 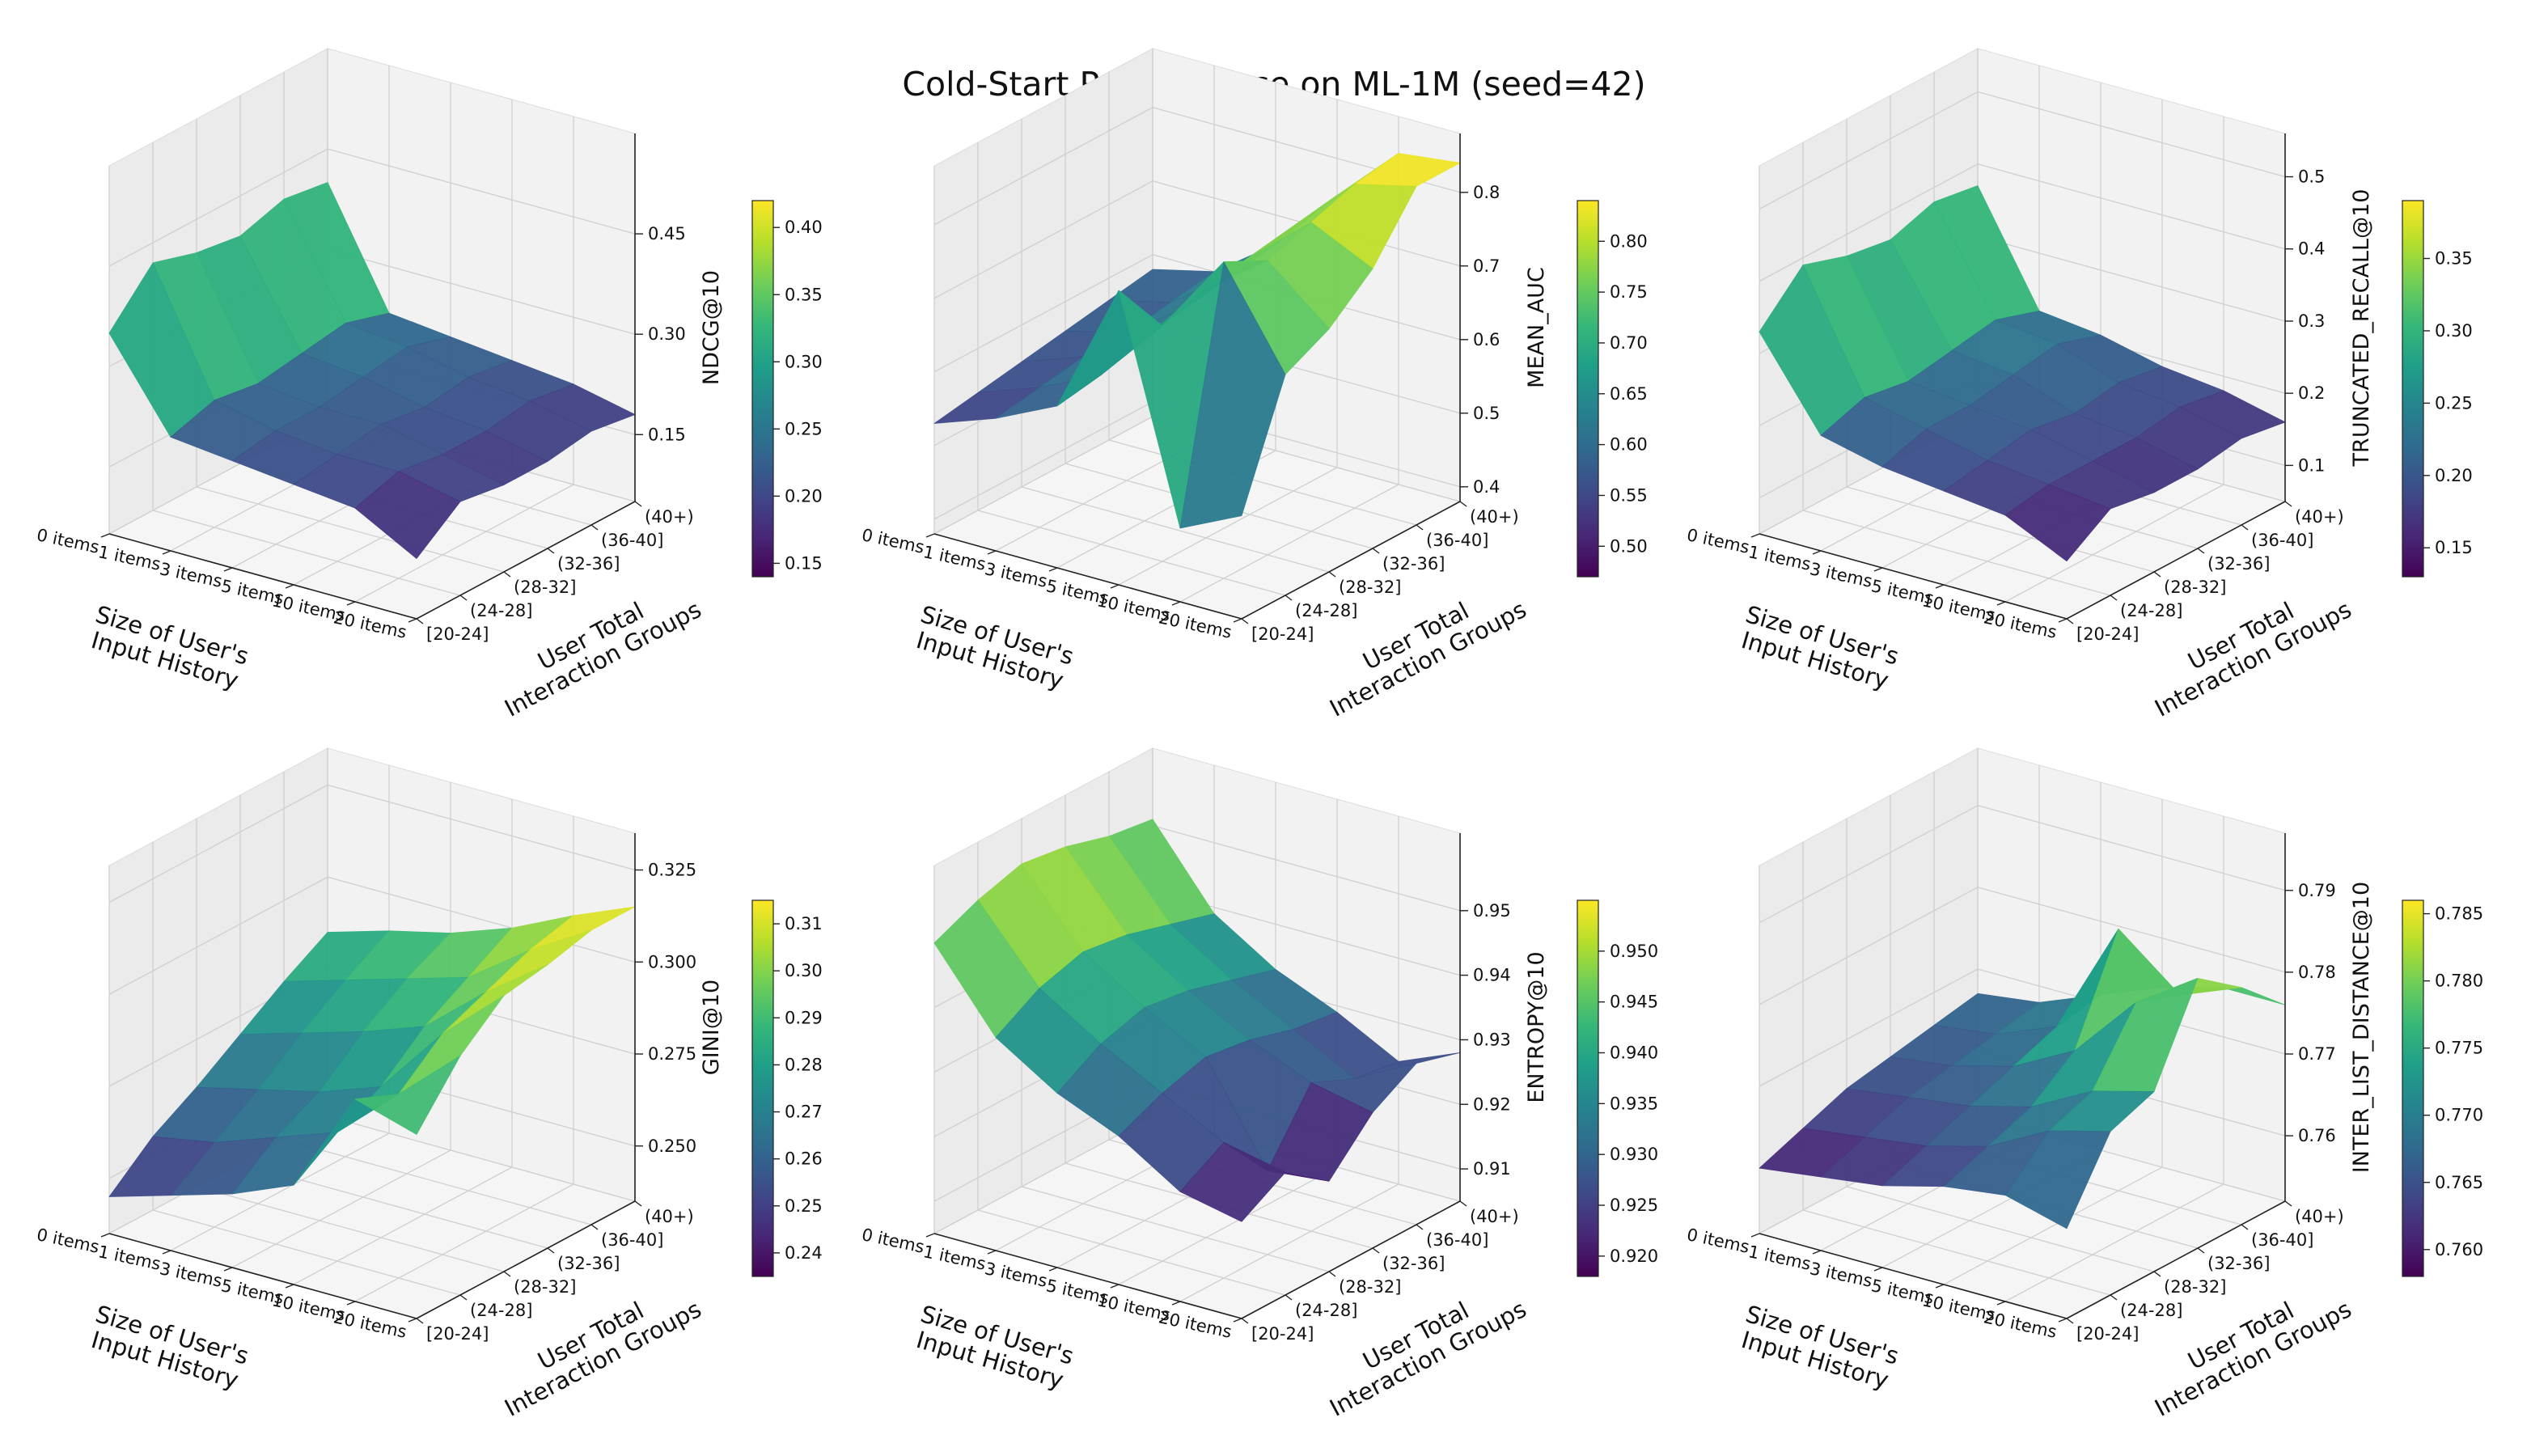 What do you see at coordinates (672, 870) in the screenshot?
I see `z-tick-label: 0.325` at bounding box center [672, 870].